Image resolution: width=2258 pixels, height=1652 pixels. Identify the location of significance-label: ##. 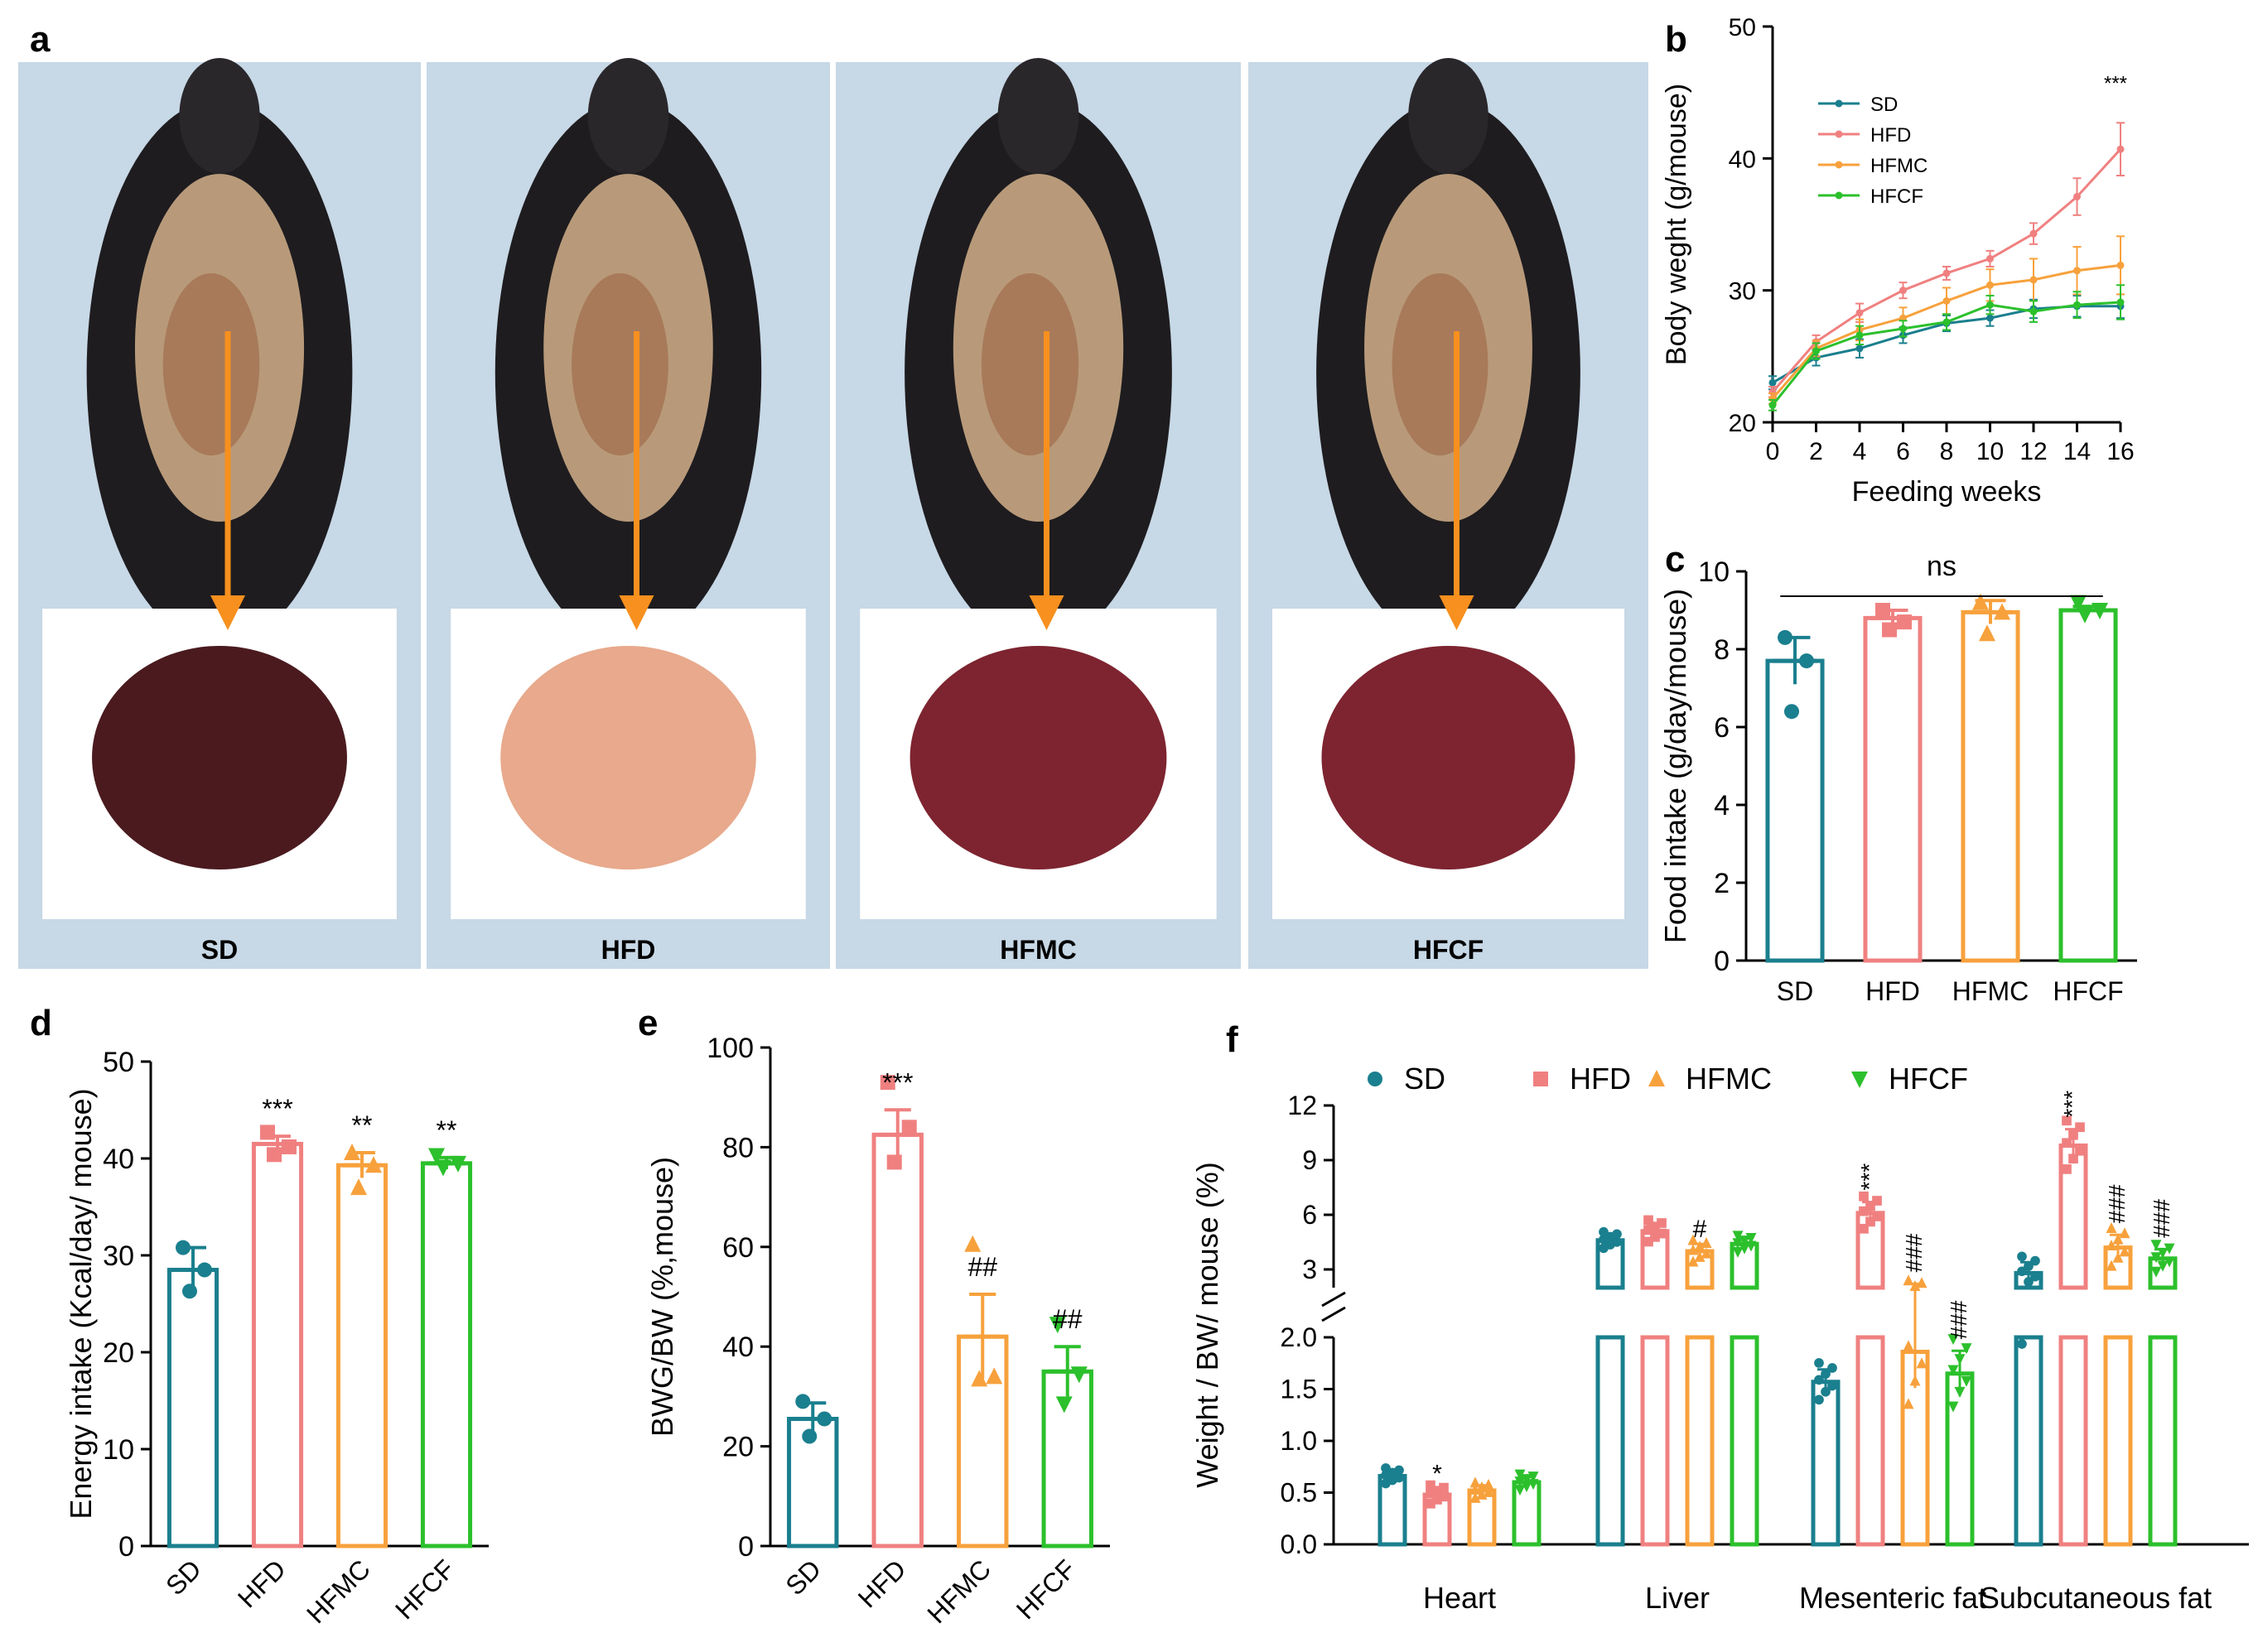
(1068, 1319).